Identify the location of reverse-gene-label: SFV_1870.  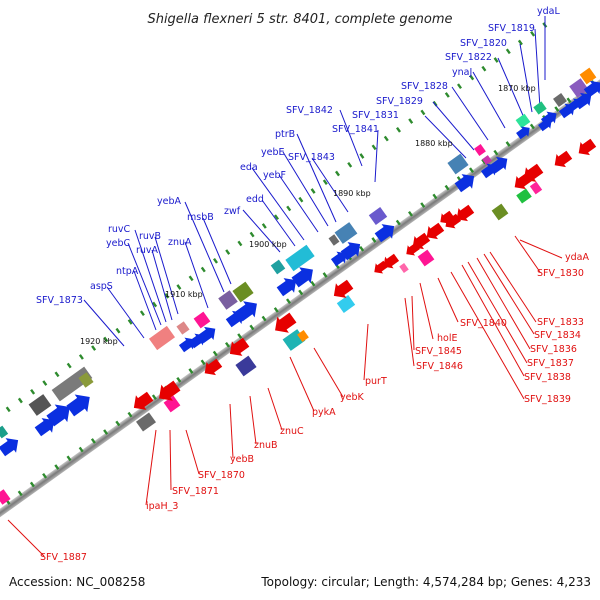
(221, 475).